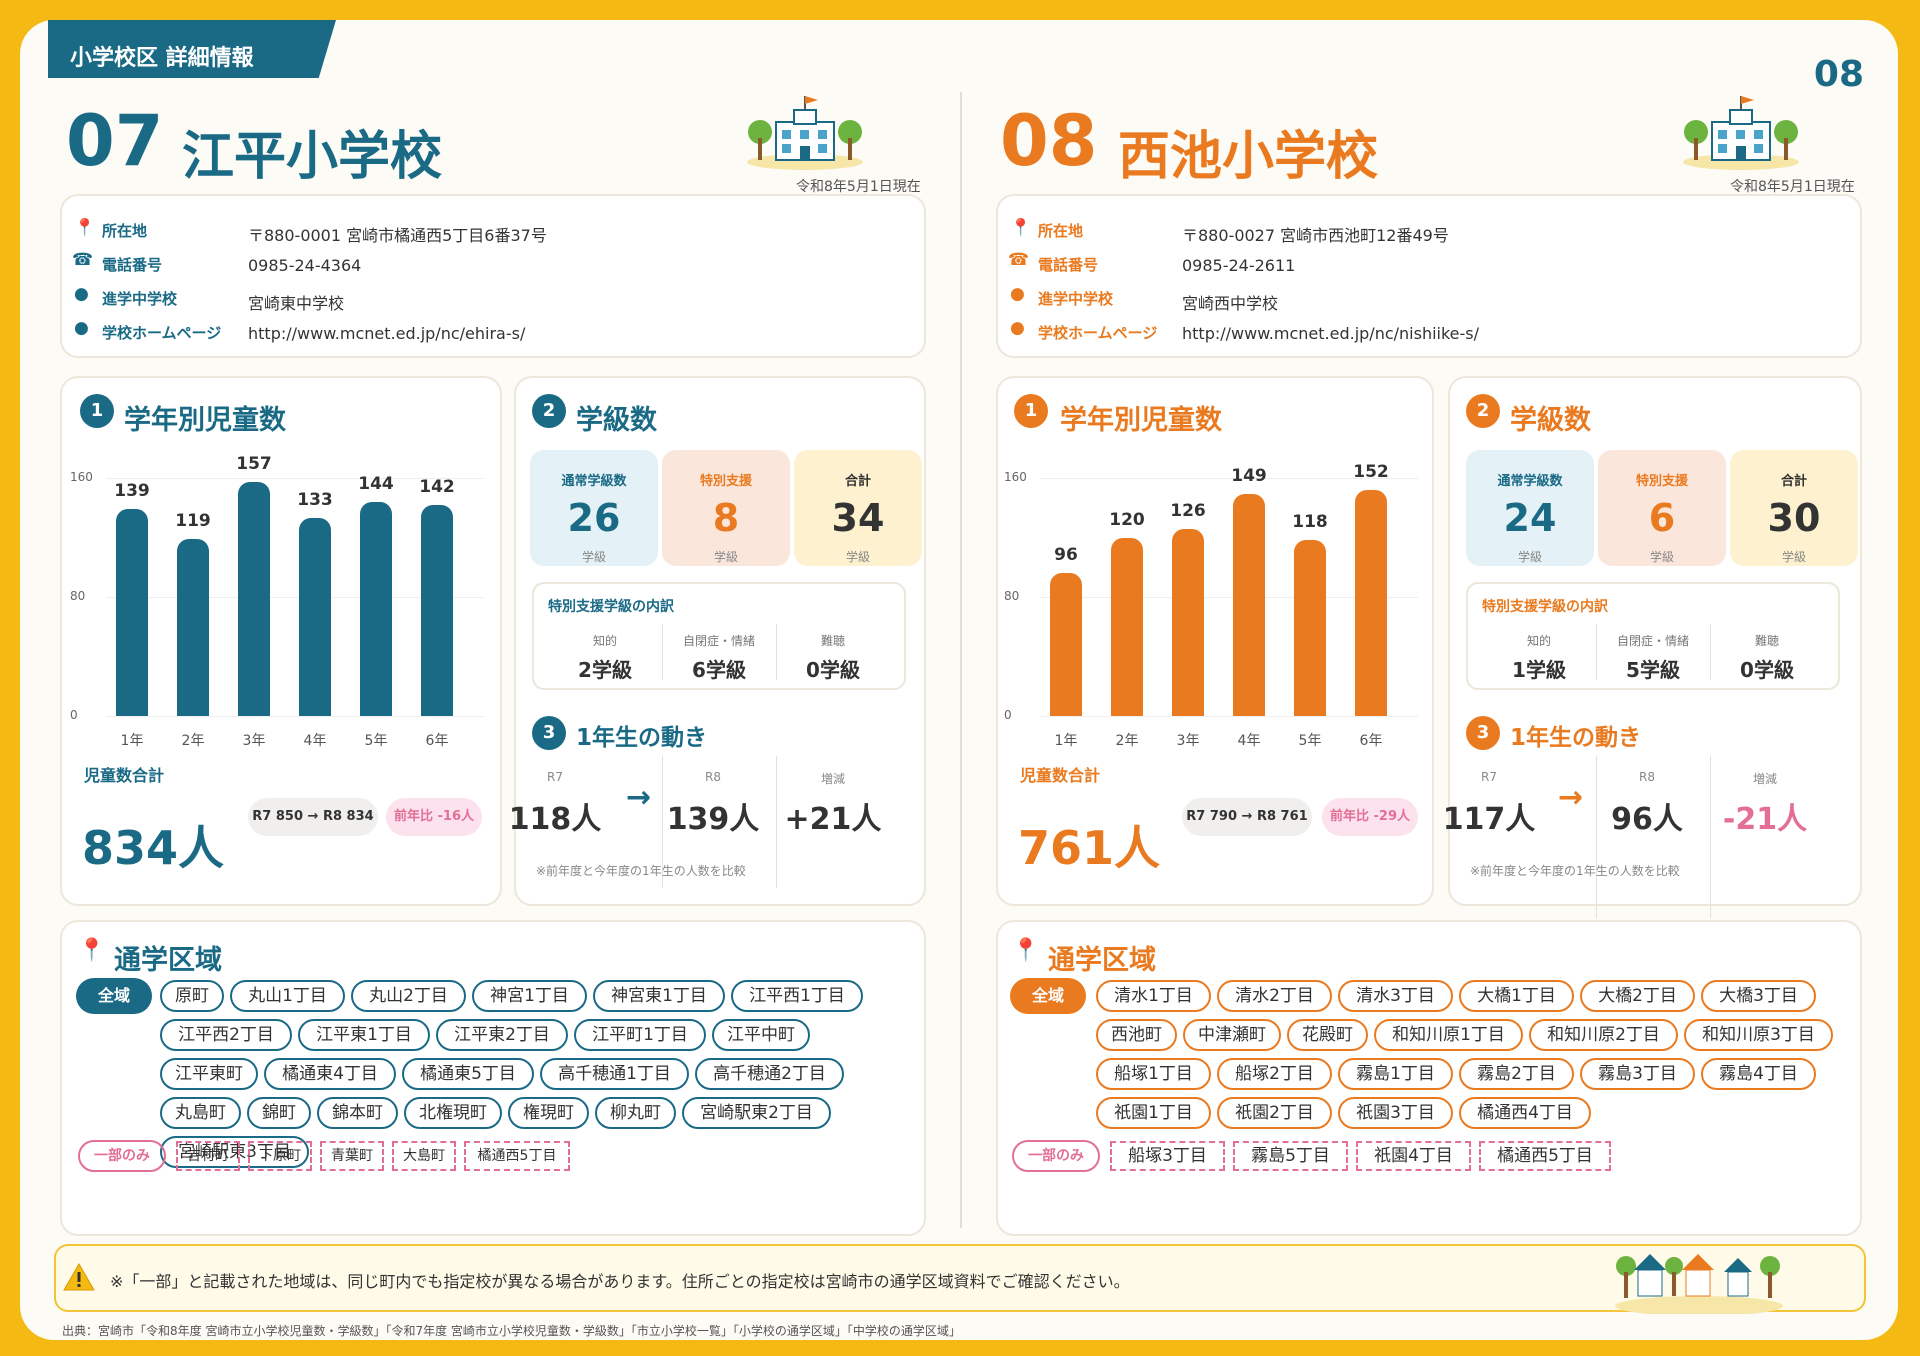 The height and width of the screenshot is (1356, 1920). I want to click on info-junior-high: 宮崎西中学校, so click(1230, 303).